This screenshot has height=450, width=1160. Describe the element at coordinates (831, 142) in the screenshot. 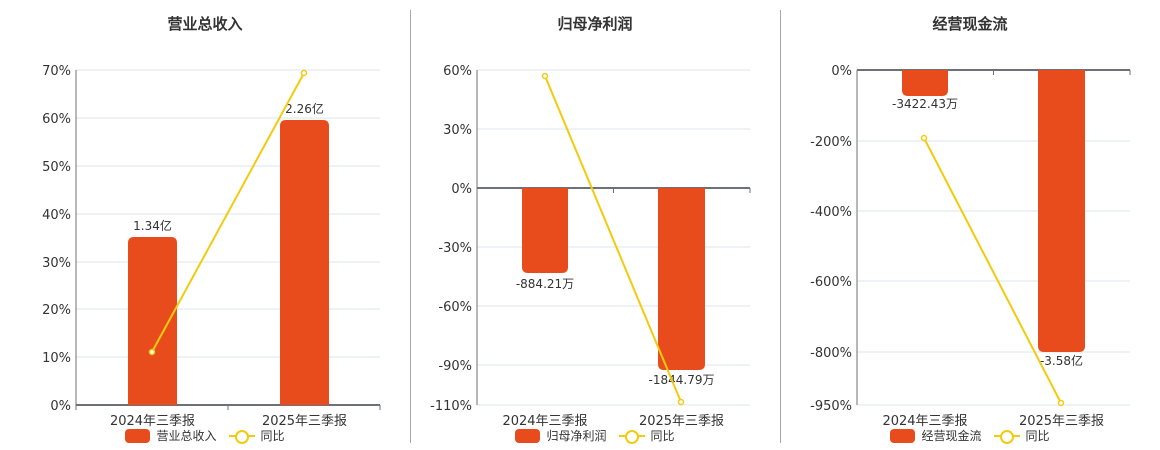

I see `y-tick-label: -200%` at that location.